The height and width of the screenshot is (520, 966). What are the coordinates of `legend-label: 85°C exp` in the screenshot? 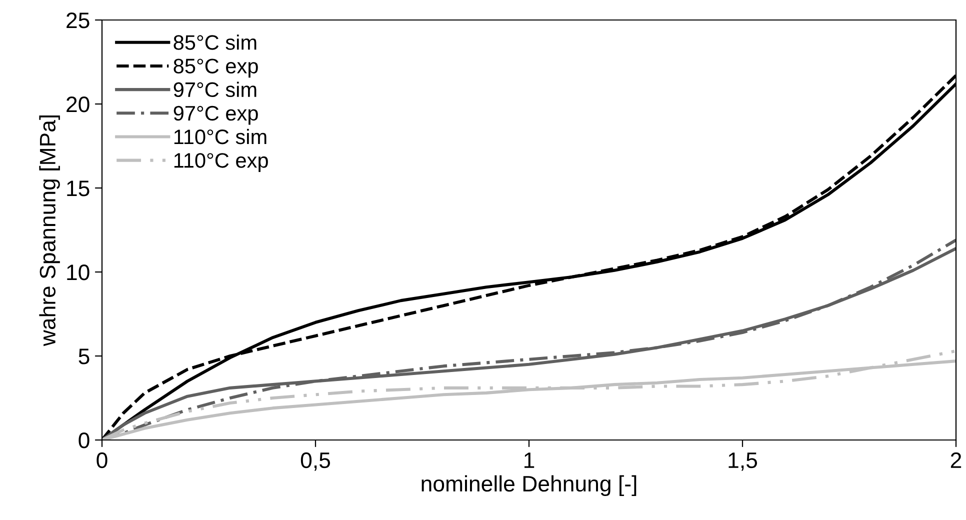 It's located at (216, 68).